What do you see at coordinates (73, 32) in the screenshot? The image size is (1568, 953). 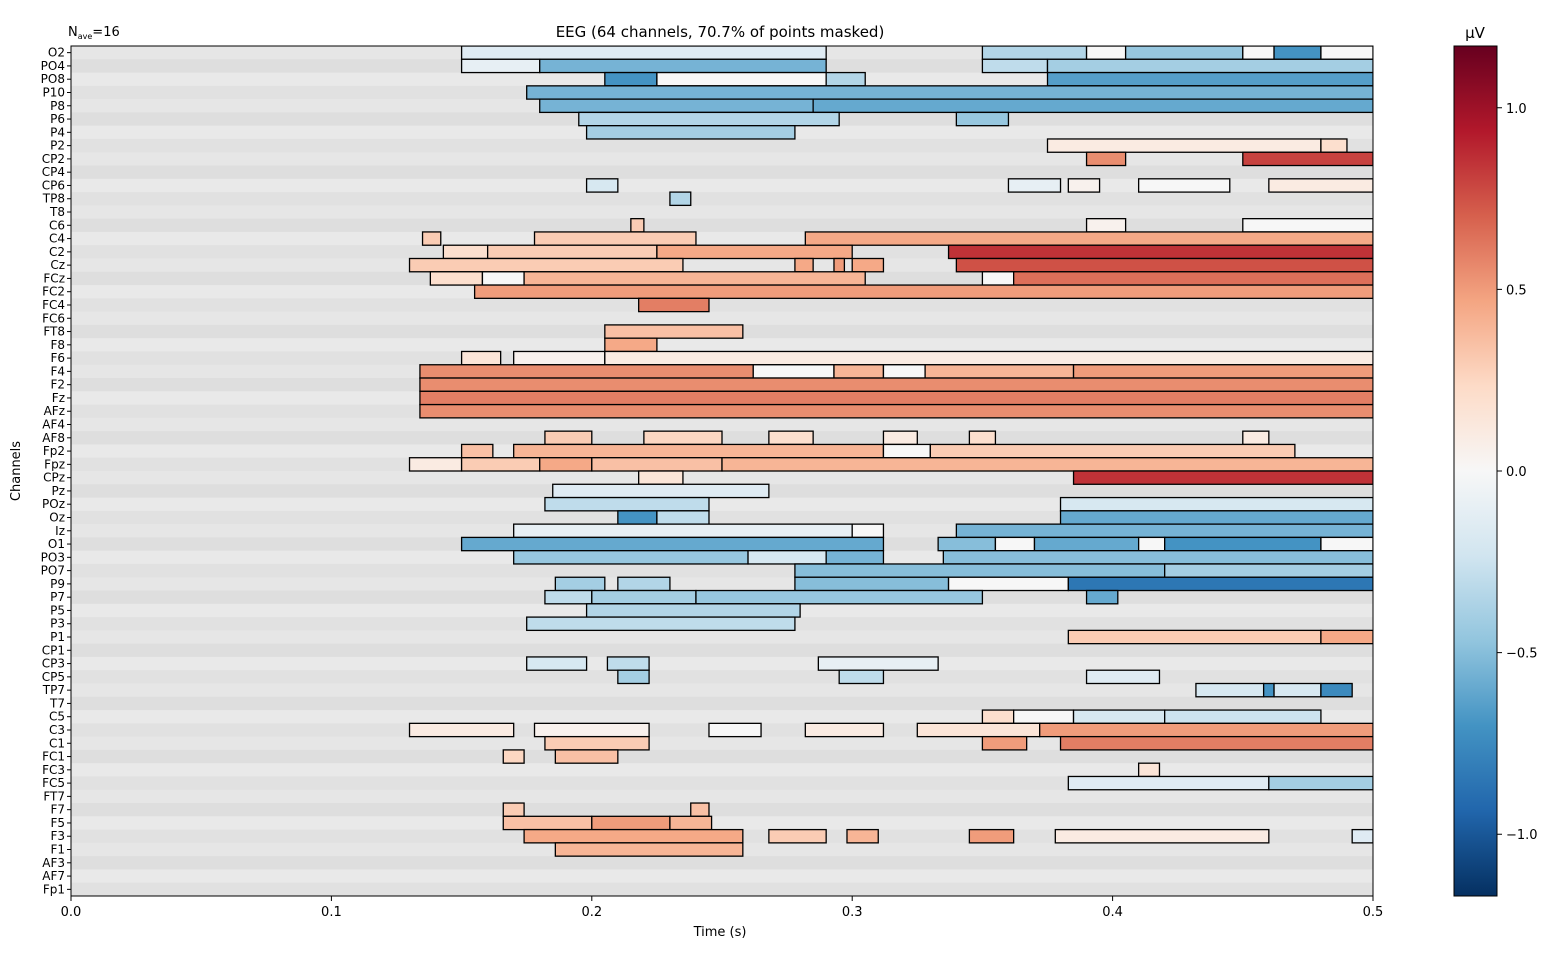 I see `nave-annotation-symbol: N` at bounding box center [73, 32].